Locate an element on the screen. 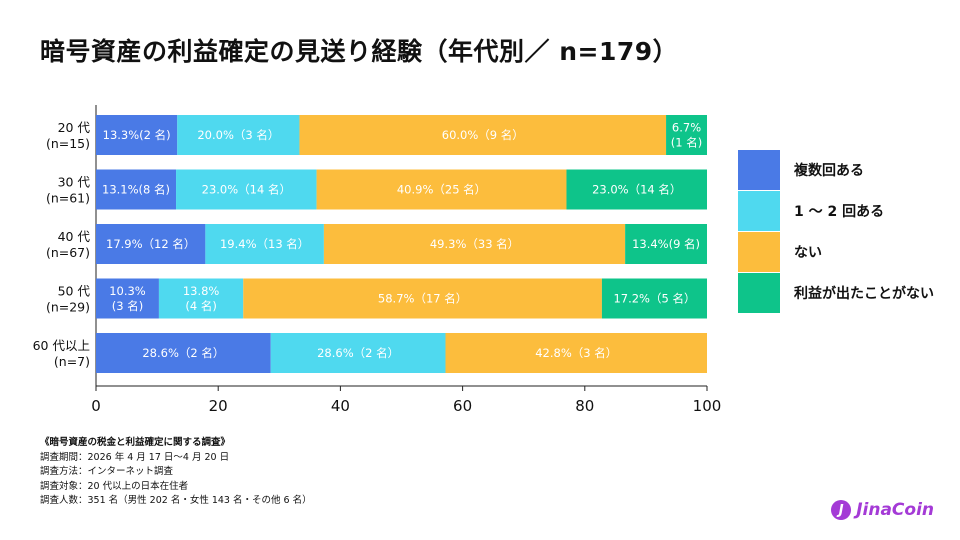 The width and height of the screenshot is (960, 540). data-label: 49.3%（33 名） is located at coordinates (474, 244).